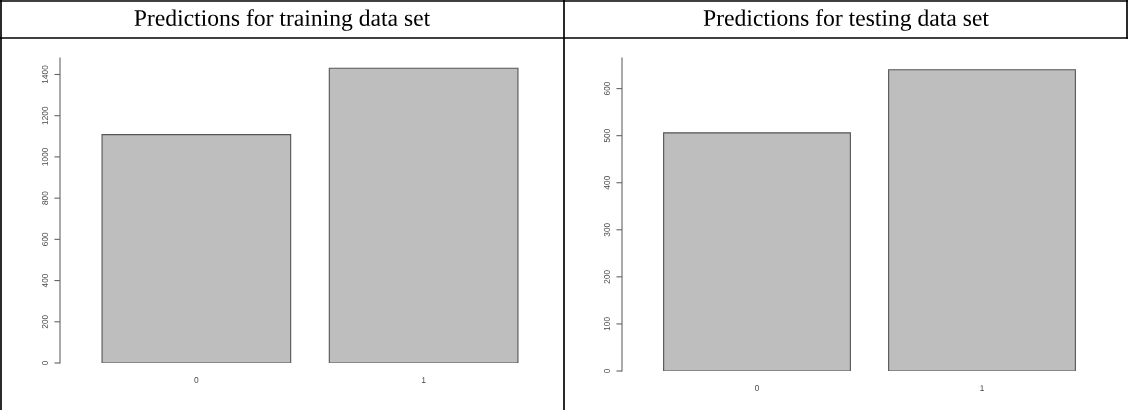 Image resolution: width=1128 pixels, height=410 pixels. I want to click on y-tick-label: 1200, so click(45, 115).